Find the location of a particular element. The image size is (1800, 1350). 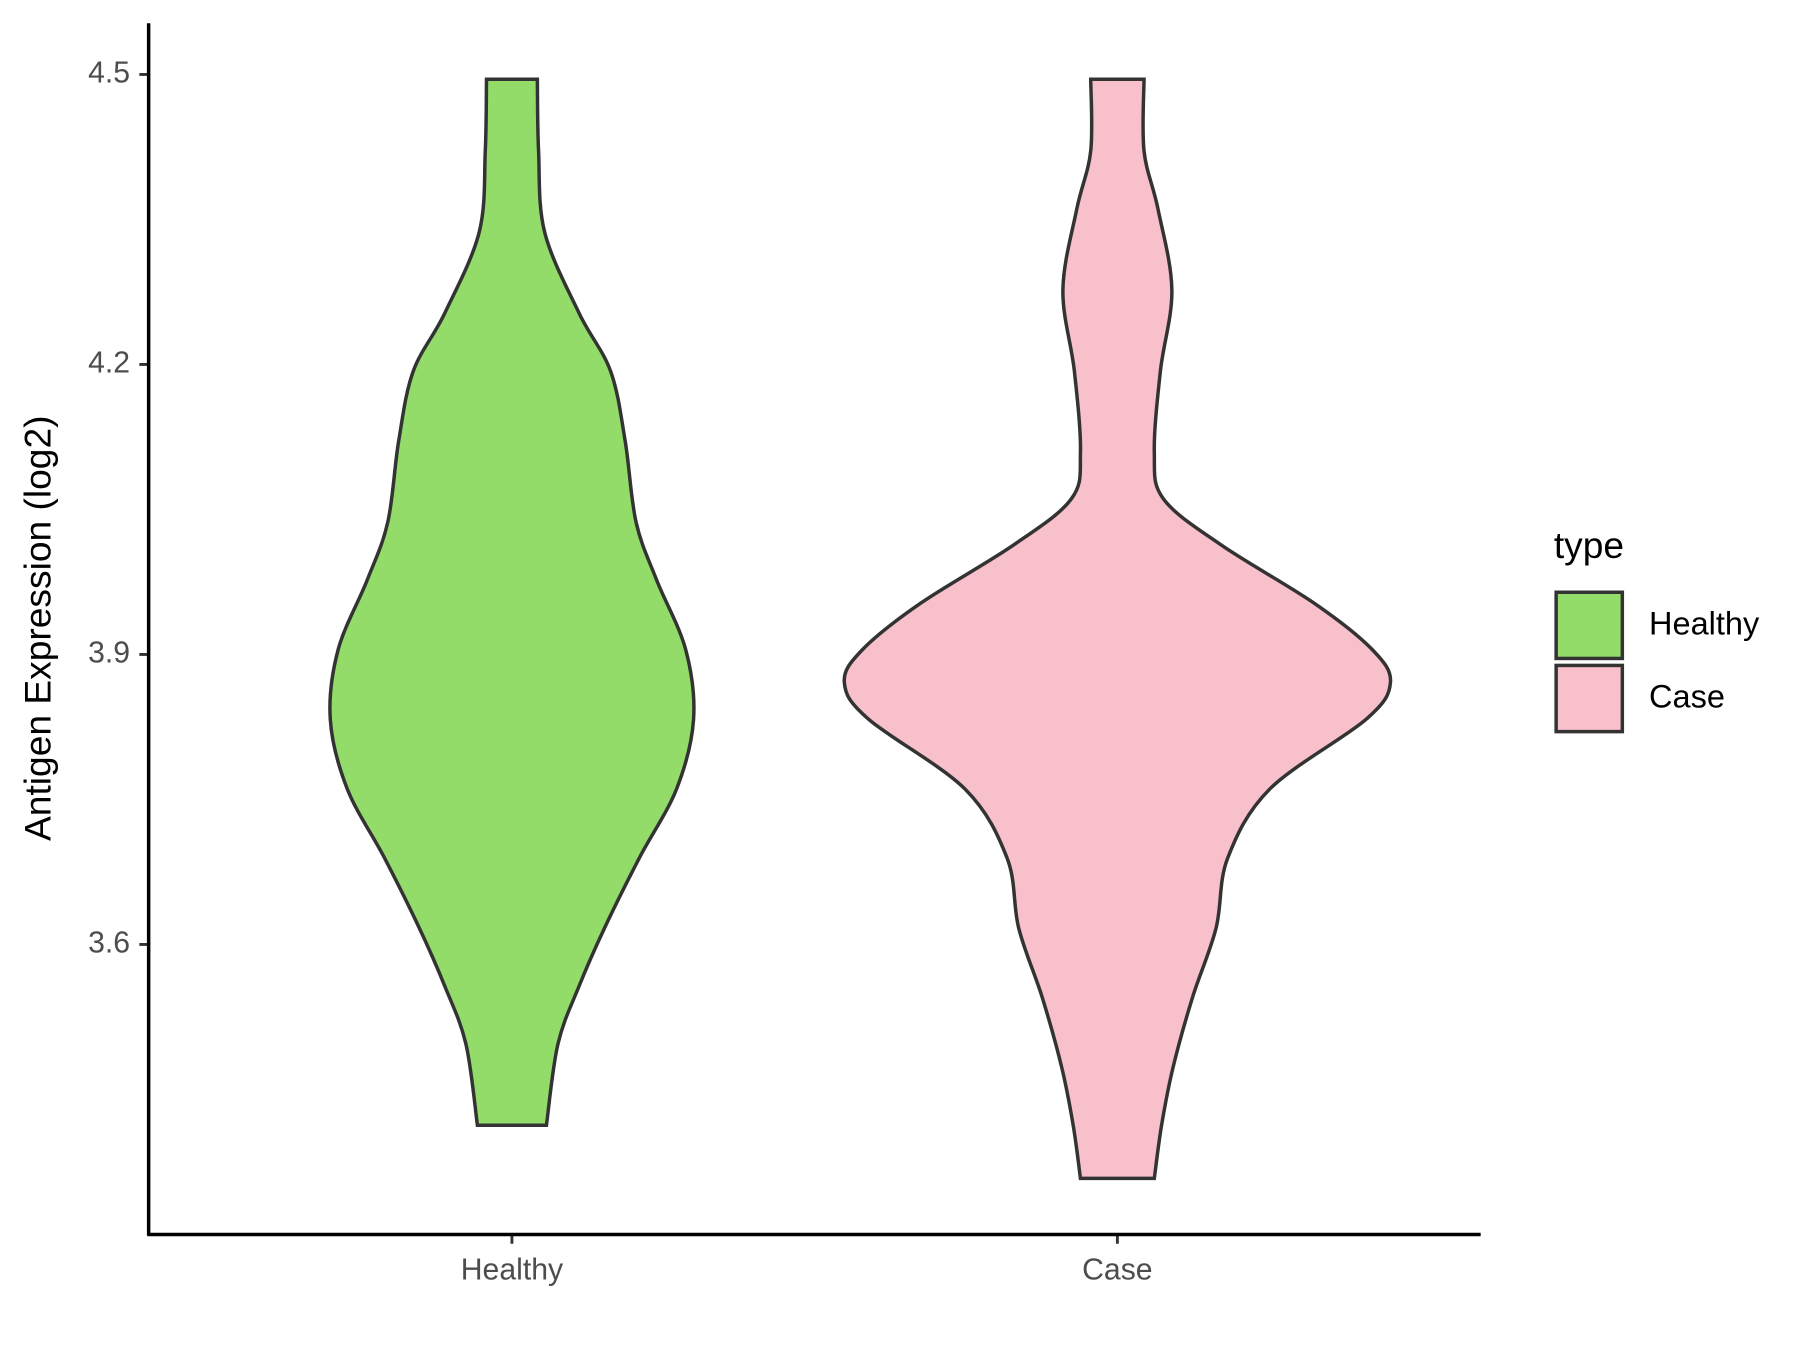

y-tick-label: 4.2 is located at coordinates (109, 362).